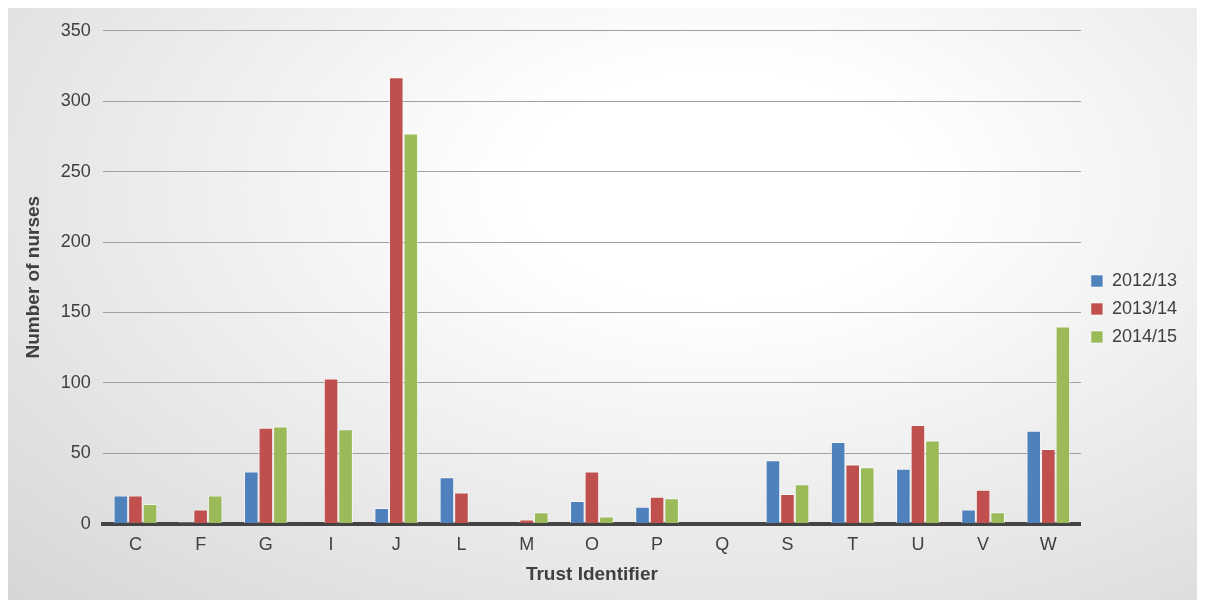 The image size is (1205, 608). What do you see at coordinates (75, 170) in the screenshot?
I see `y-tick-label: 250` at bounding box center [75, 170].